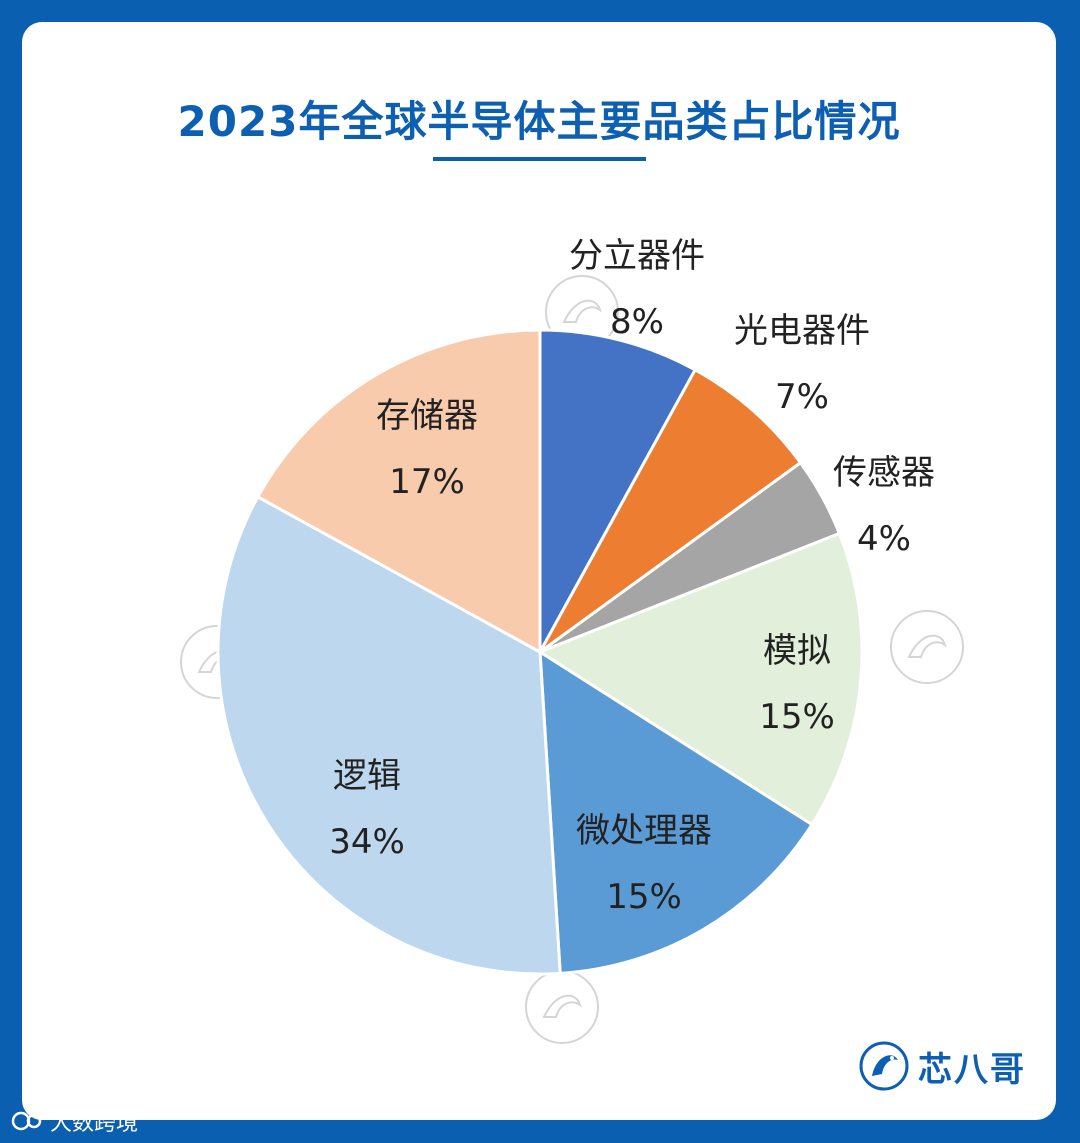 The width and height of the screenshot is (1080, 1143). What do you see at coordinates (644, 831) in the screenshot?
I see `slice-category-label: 微处理器` at bounding box center [644, 831].